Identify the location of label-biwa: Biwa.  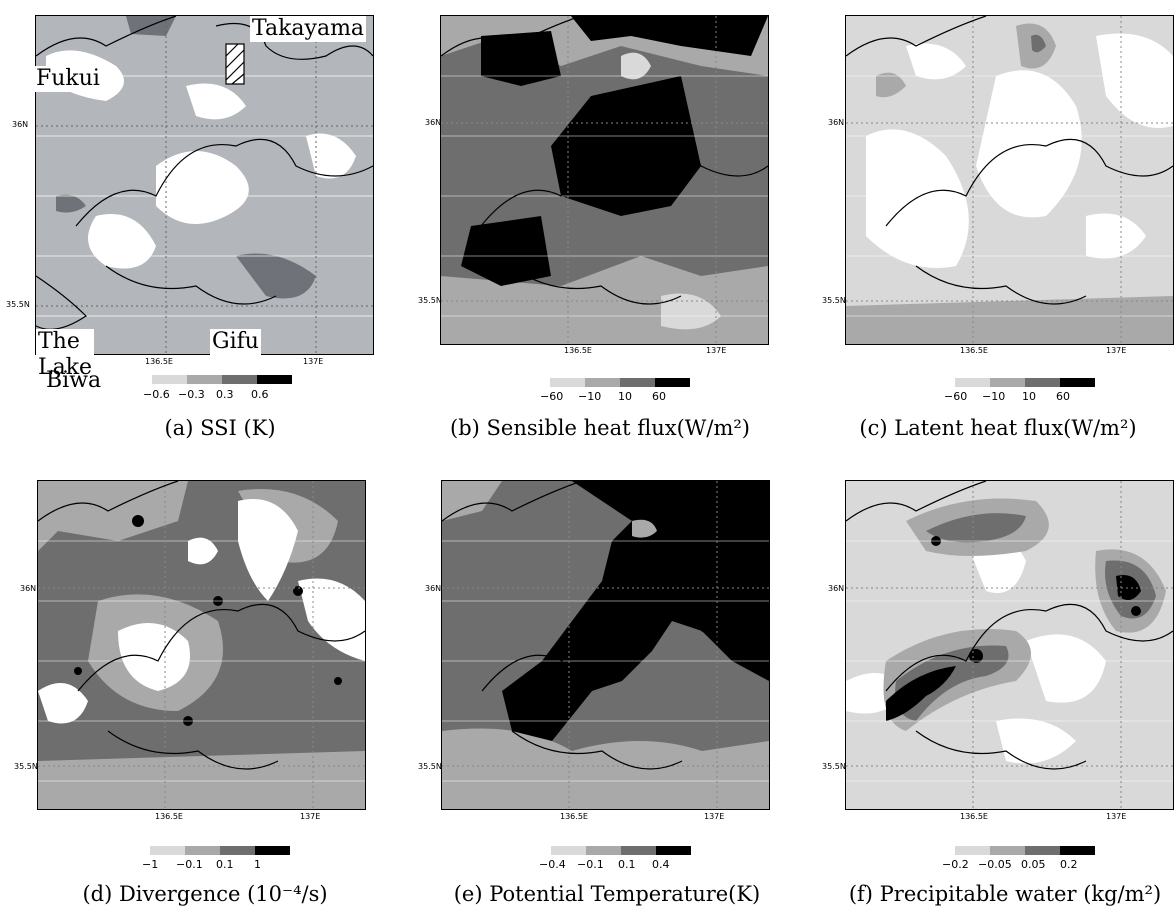
(74, 380).